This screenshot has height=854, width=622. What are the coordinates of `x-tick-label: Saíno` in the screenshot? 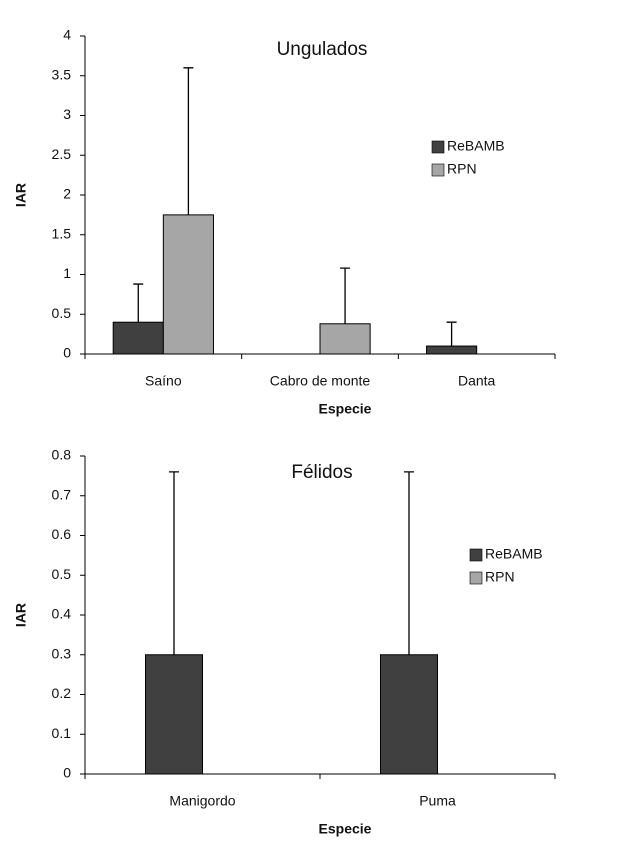 It's located at (163, 381).